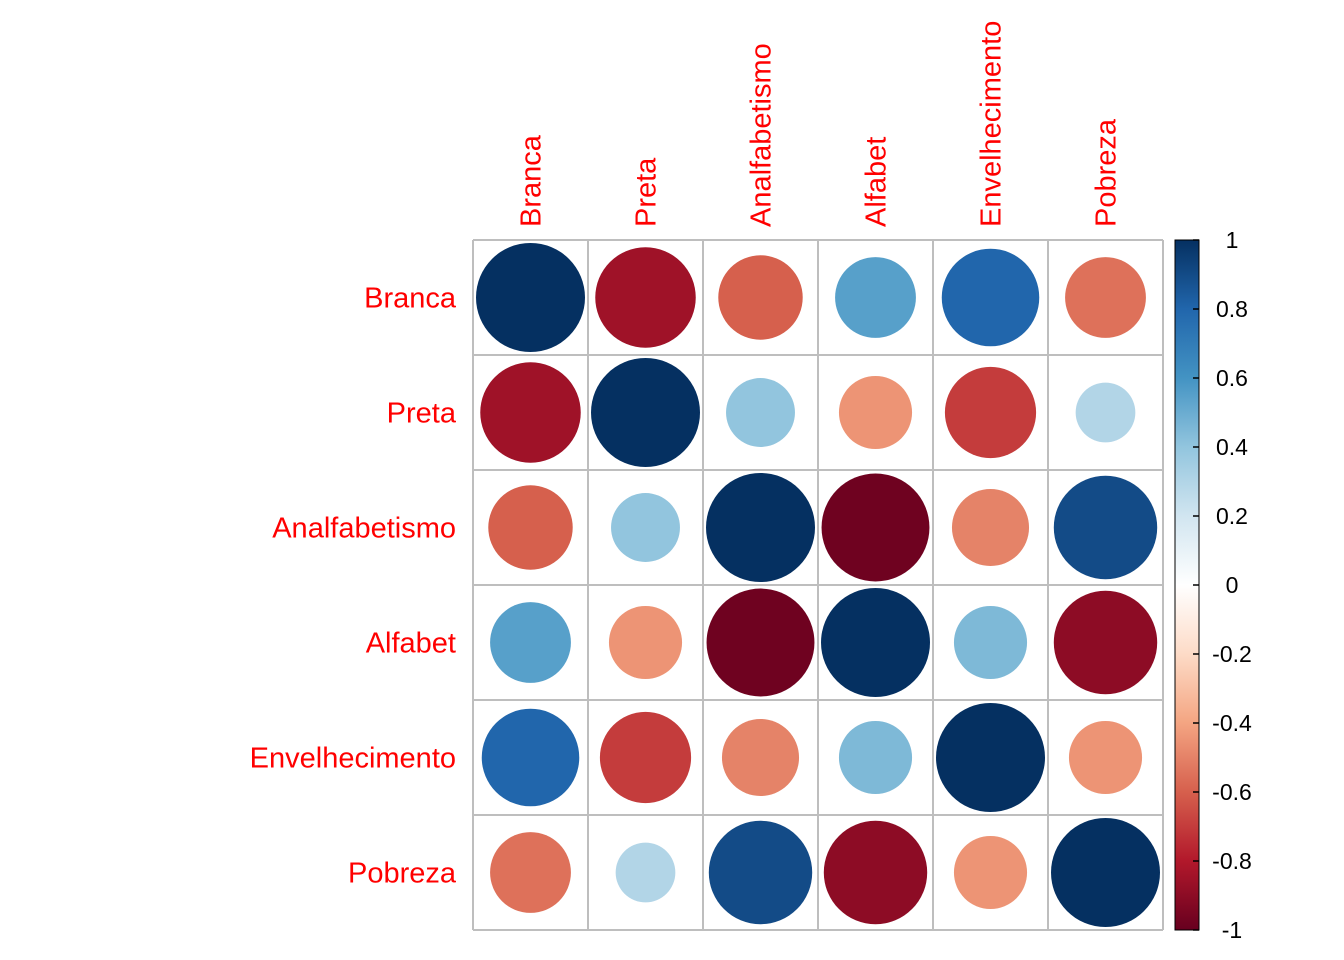  What do you see at coordinates (645, 872) in the screenshot?
I see `cell-pobreza-preta` at bounding box center [645, 872].